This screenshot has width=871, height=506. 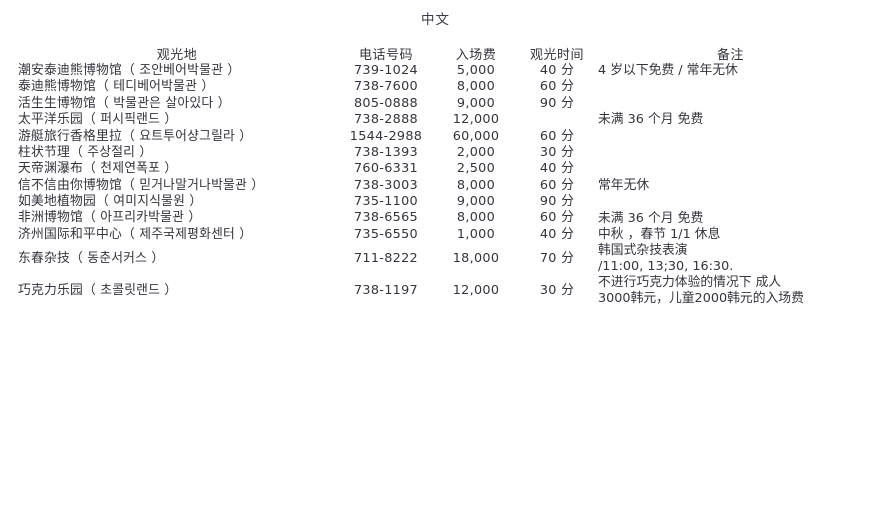 What do you see at coordinates (385, 120) in the screenshot?
I see `cell-telephone: 738-2888` at bounding box center [385, 120].